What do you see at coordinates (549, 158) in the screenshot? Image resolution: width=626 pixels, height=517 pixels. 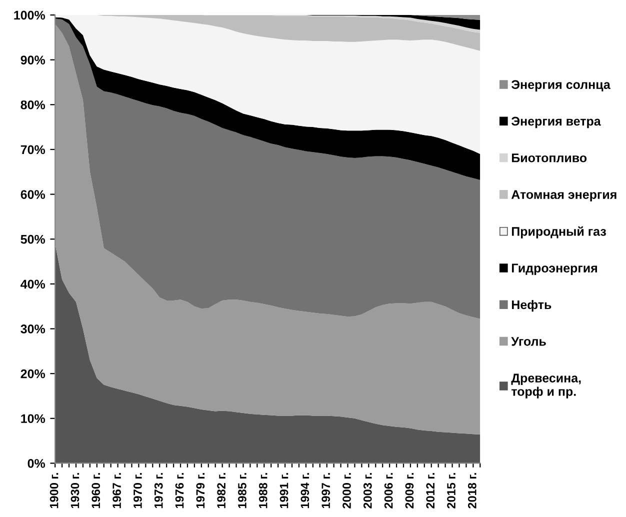 I see `legend-label: Биотопливо` at bounding box center [549, 158].